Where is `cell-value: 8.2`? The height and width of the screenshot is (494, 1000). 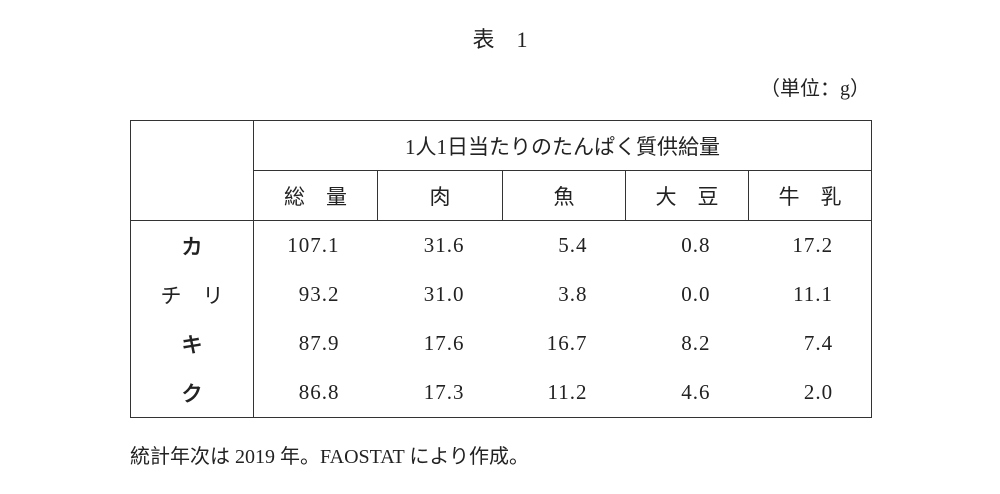 cell-value: 8.2 is located at coordinates (696, 343).